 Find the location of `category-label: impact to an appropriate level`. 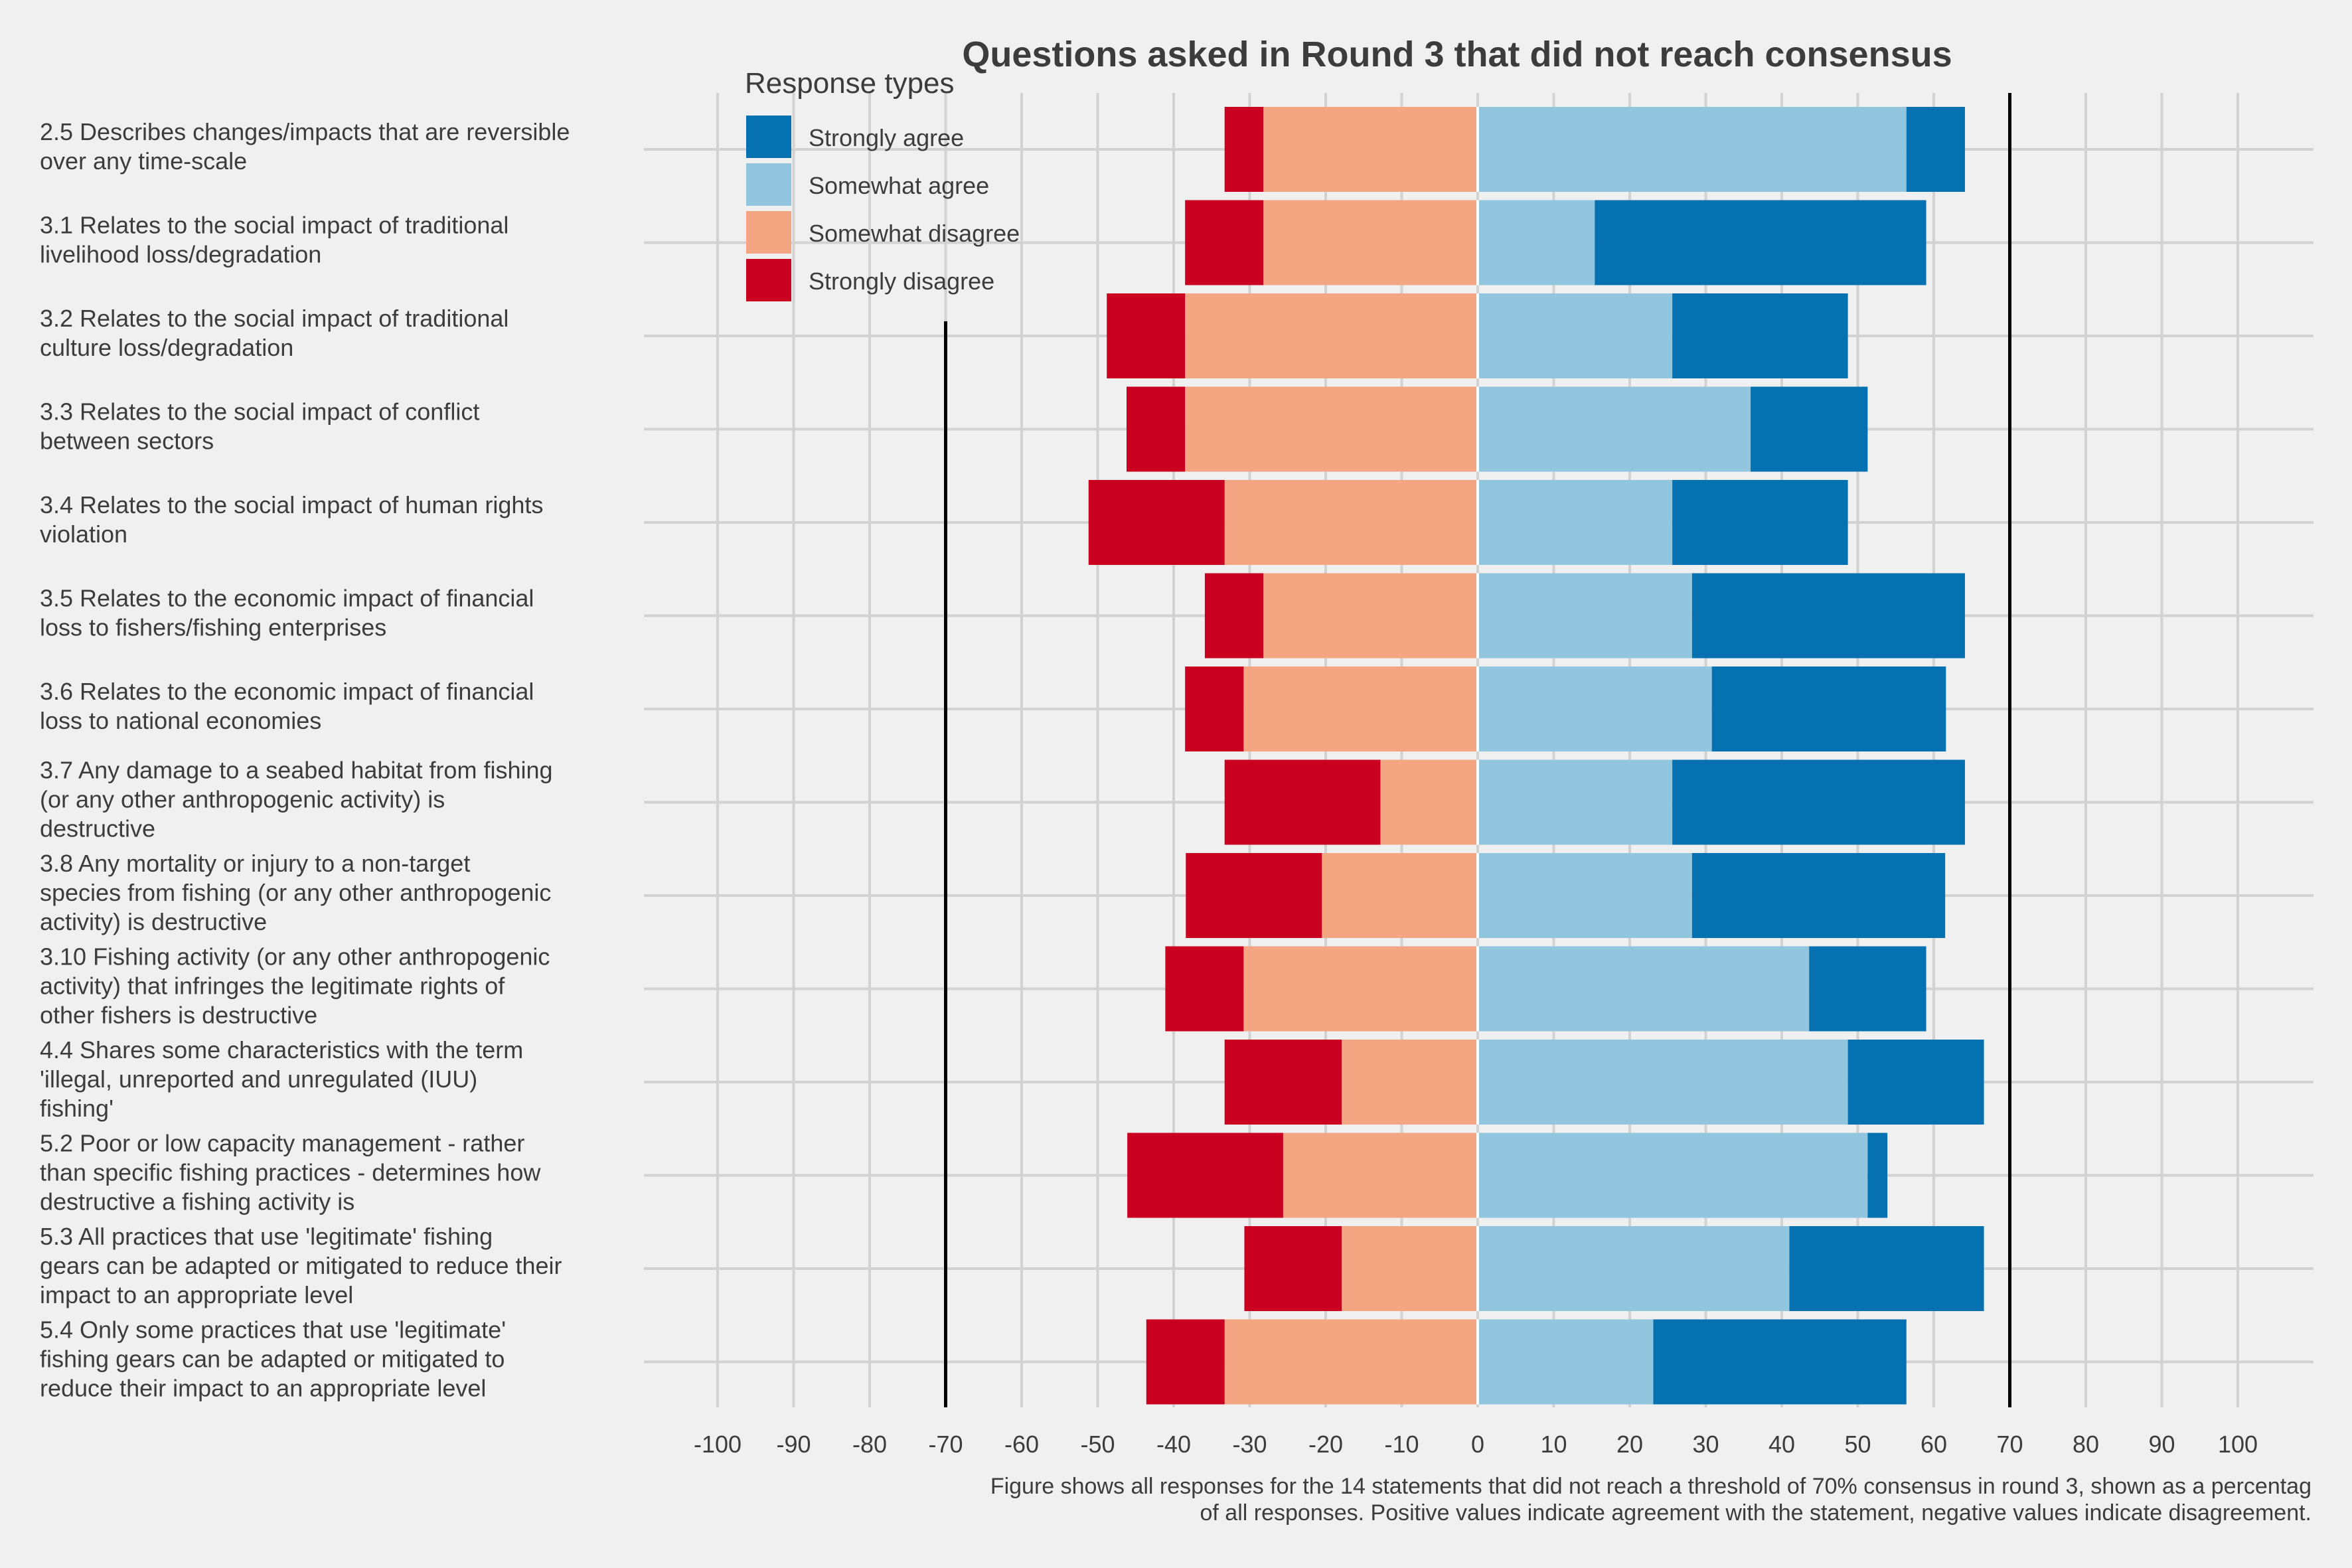

category-label: impact to an appropriate level is located at coordinates (197, 1295).